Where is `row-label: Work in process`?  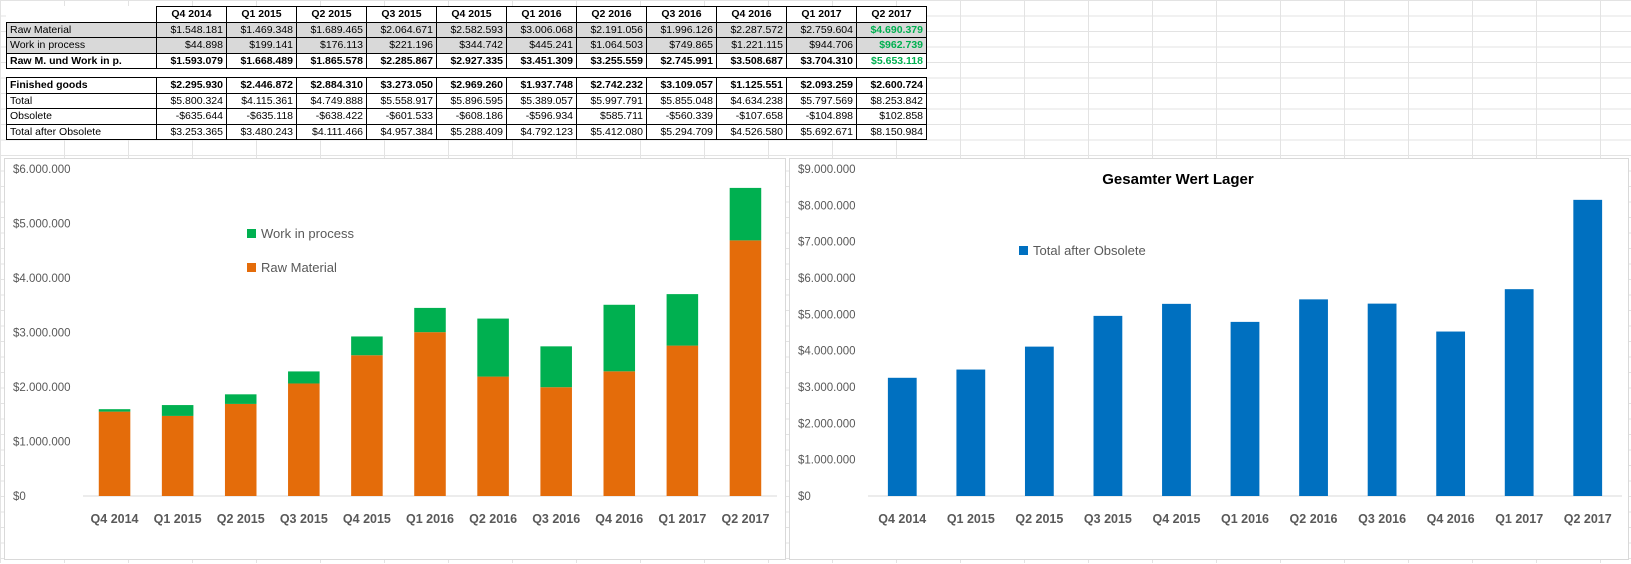 row-label: Work in process is located at coordinates (81, 45).